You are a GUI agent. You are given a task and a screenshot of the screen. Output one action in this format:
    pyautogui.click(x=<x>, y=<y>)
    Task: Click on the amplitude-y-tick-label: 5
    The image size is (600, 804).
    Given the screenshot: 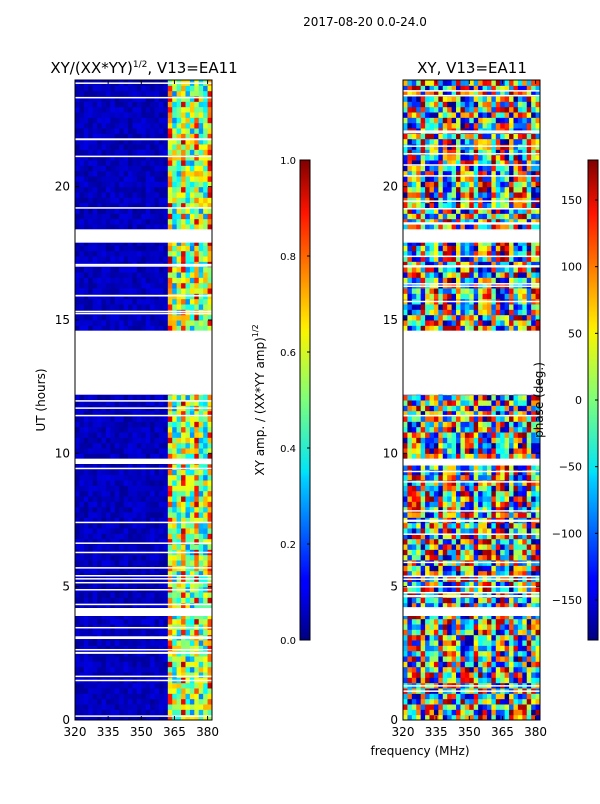 What is the action you would take?
    pyautogui.click(x=66, y=587)
    